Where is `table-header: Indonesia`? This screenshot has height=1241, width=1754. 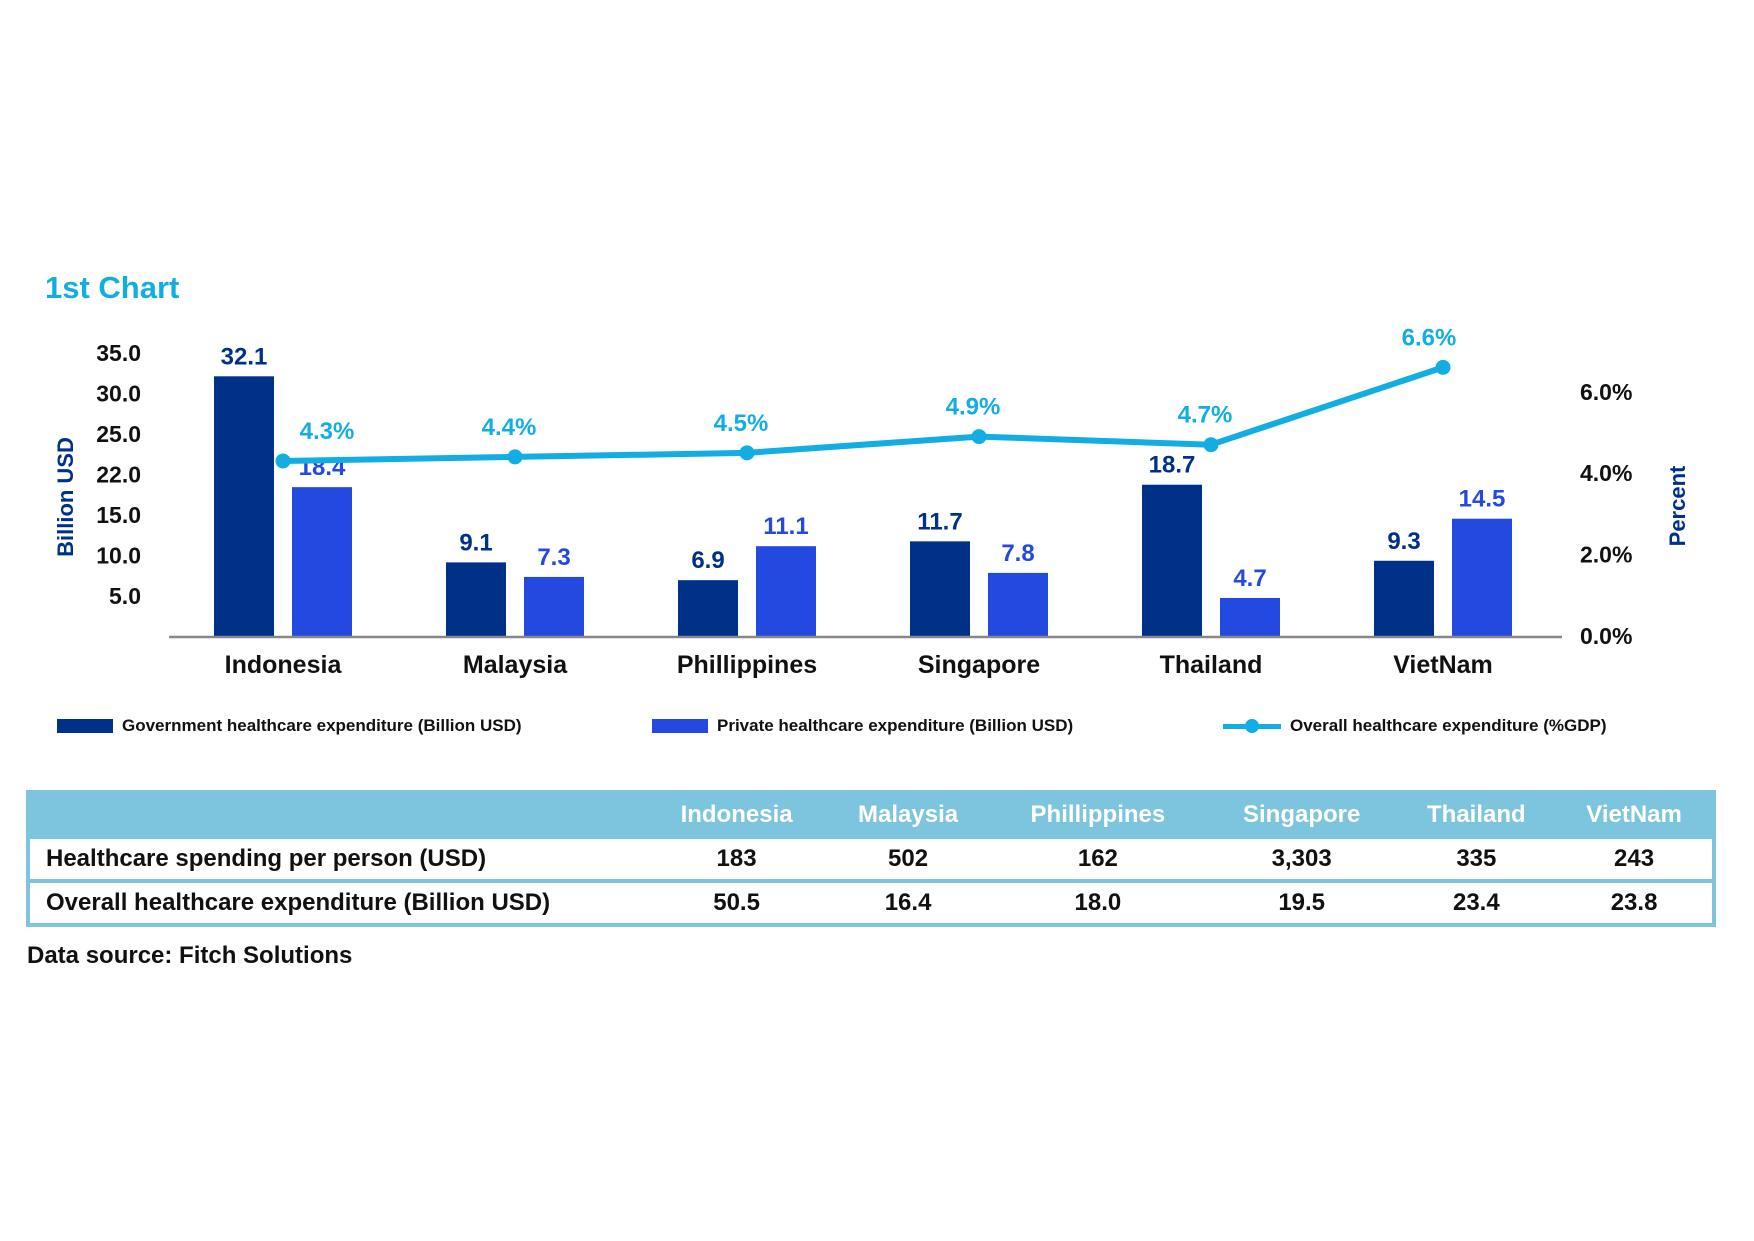 table-header: Indonesia is located at coordinates (737, 814).